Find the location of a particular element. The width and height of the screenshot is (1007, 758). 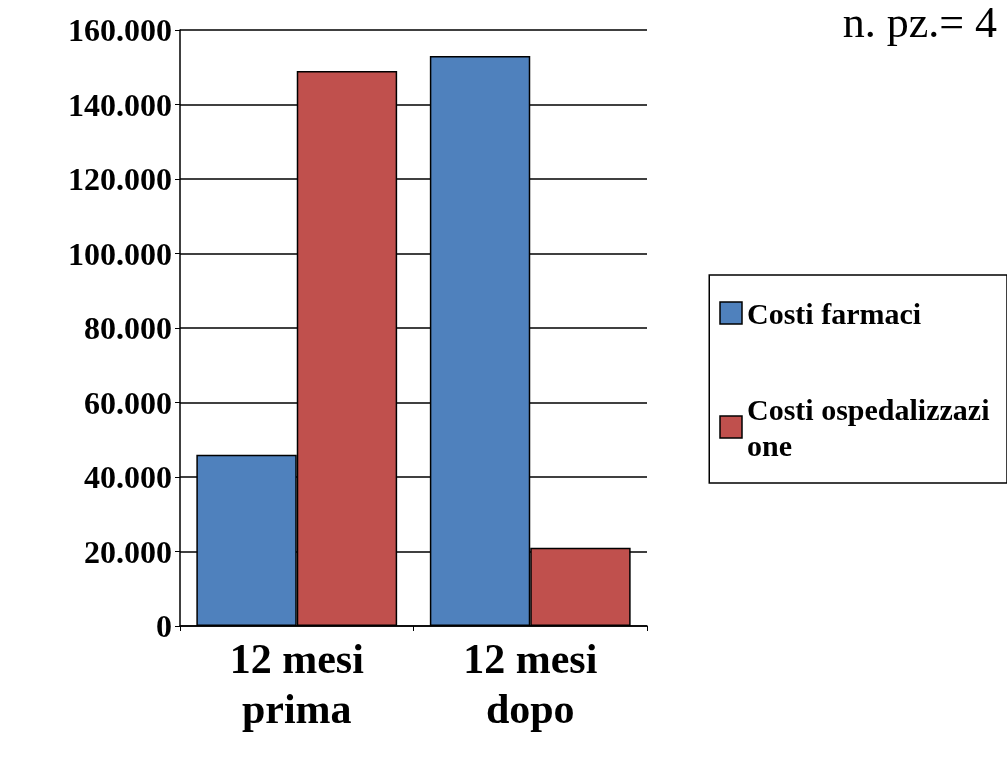

y-tick-label: 0 is located at coordinates (164, 626).